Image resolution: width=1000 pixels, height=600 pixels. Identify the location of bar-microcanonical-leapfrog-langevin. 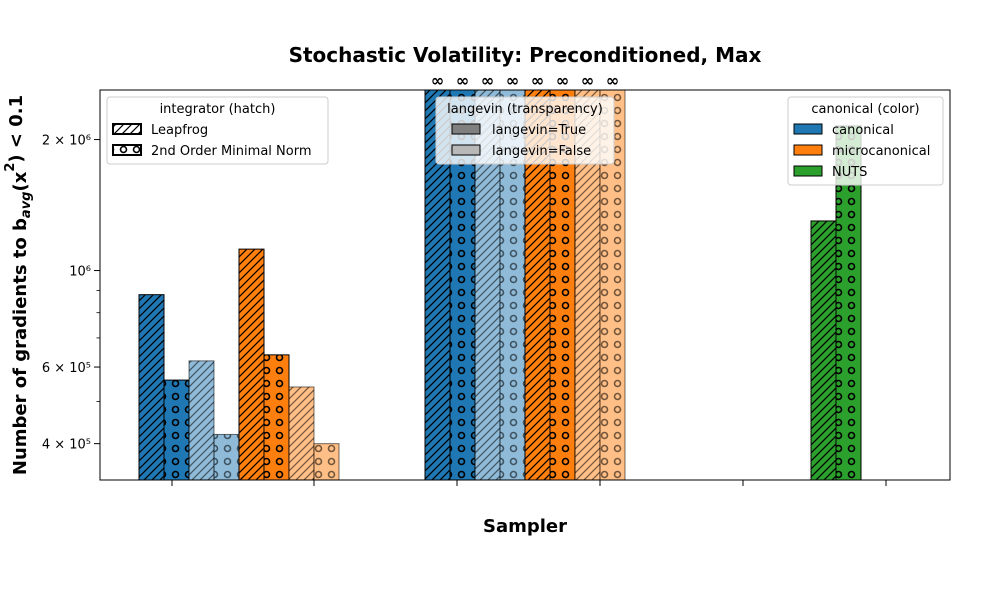
(251, 364).